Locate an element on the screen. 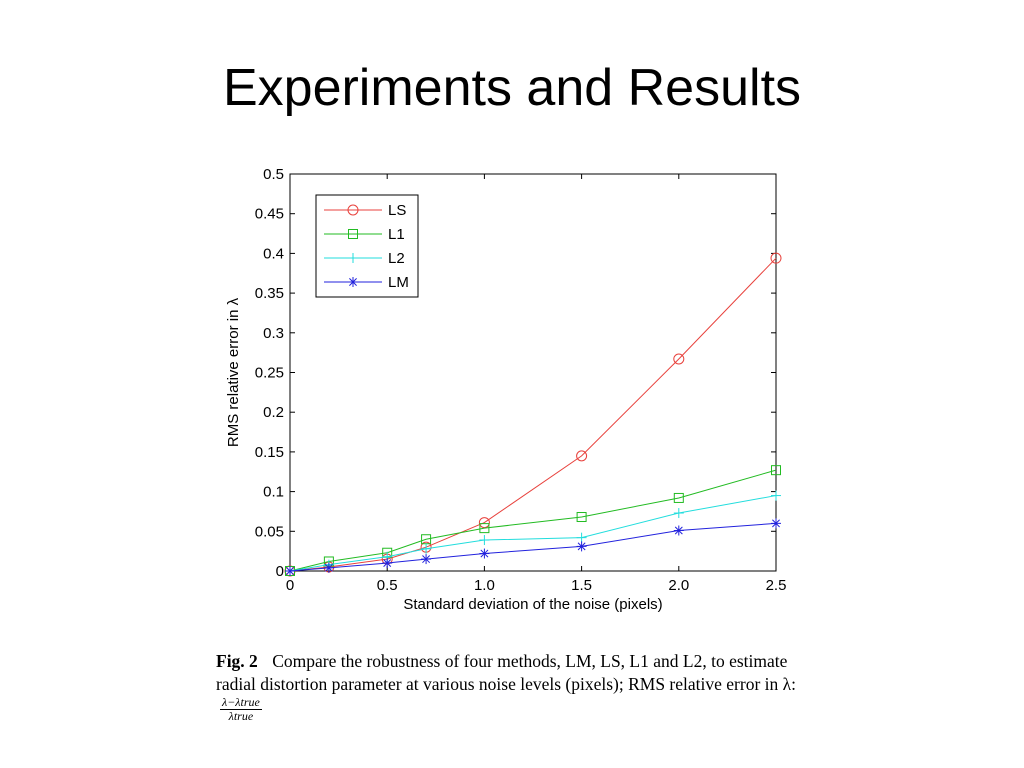  legend-label: L1 is located at coordinates (396, 234).